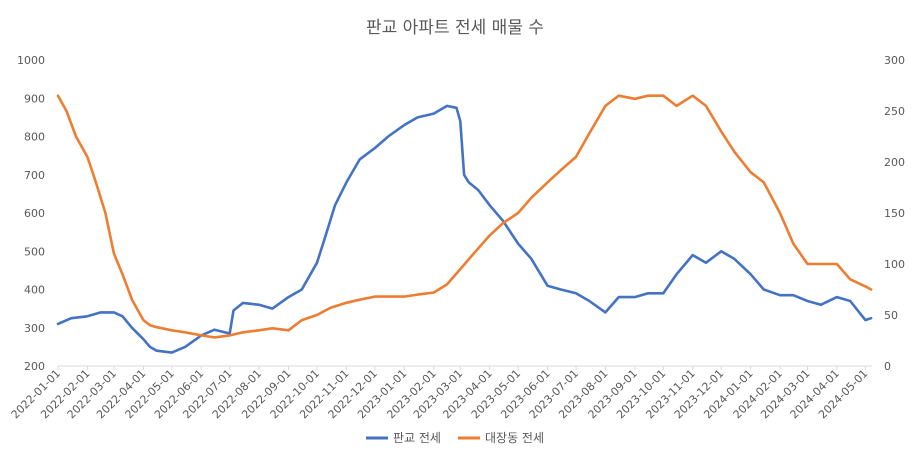  I want to click on y-right-tick-label: 0, so click(887, 366).